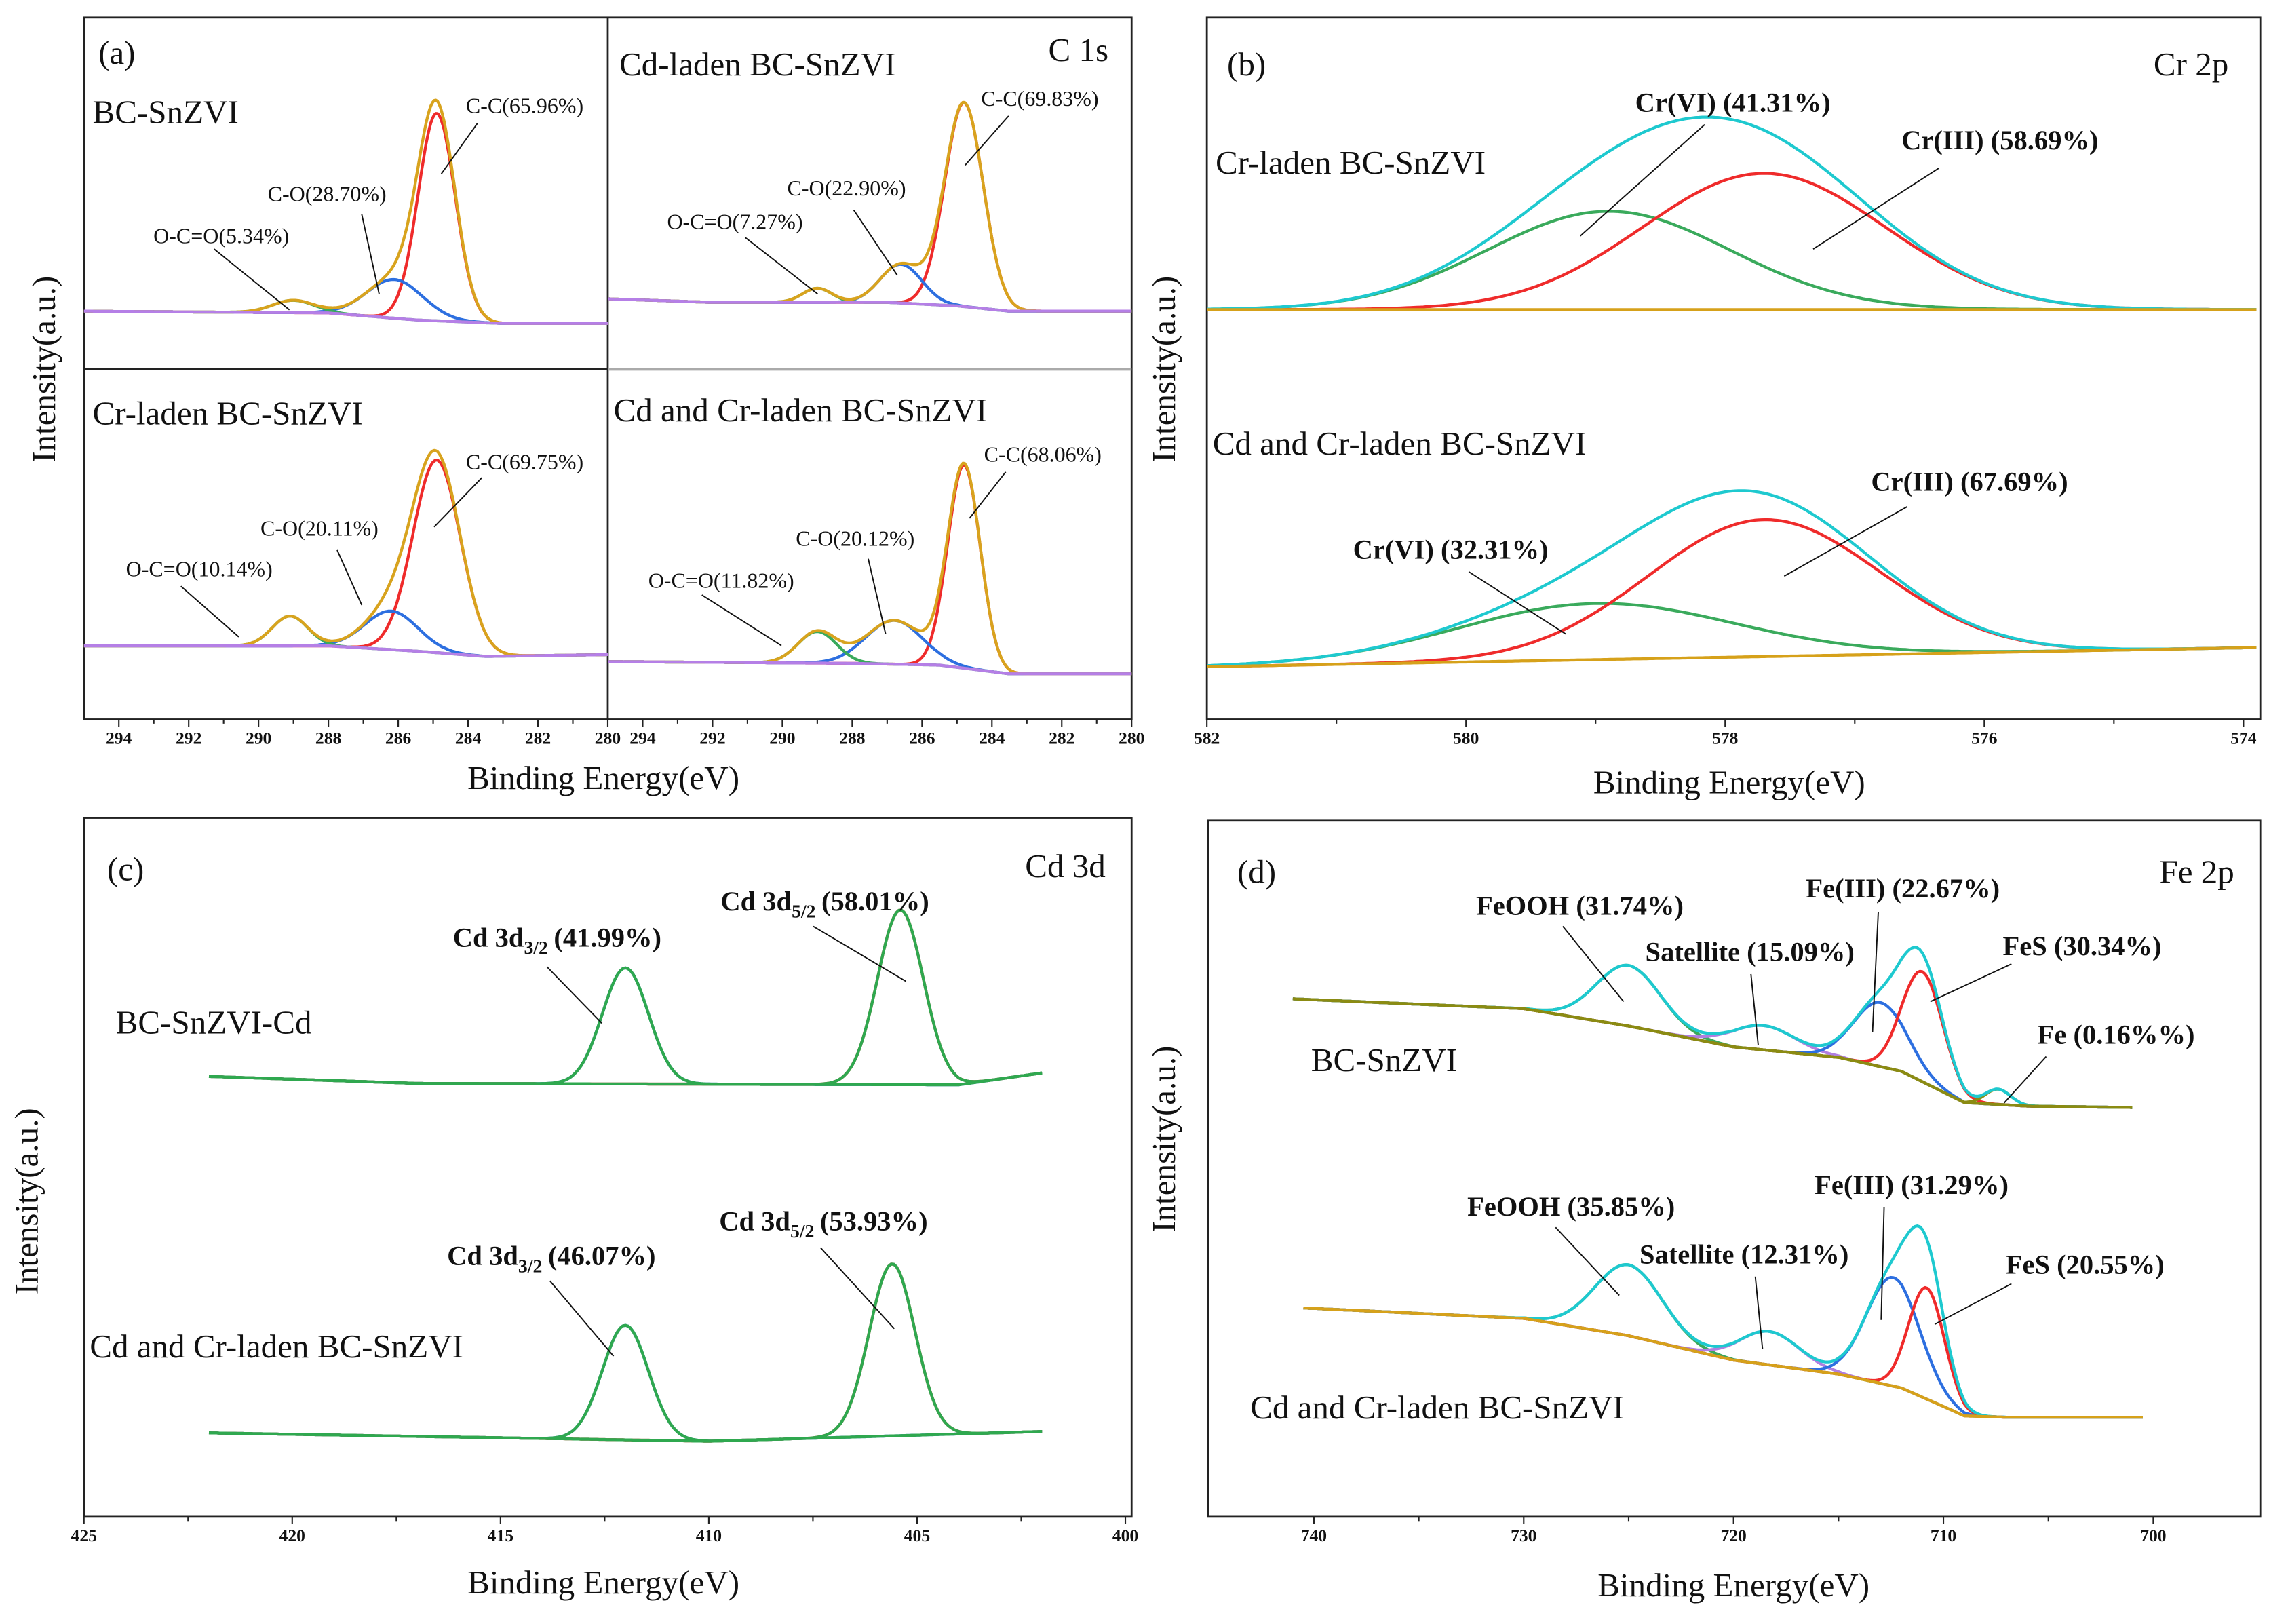 This screenshot has width=2269, height=1624. What do you see at coordinates (1247, 64) in the screenshot?
I see `panel-label: (b)` at bounding box center [1247, 64].